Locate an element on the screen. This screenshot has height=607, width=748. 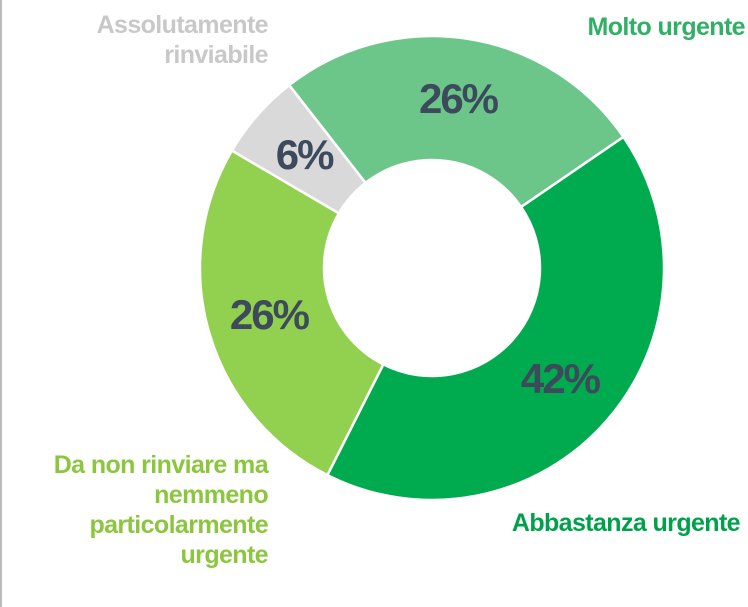
category-label: Assolutamente rinviabile is located at coordinates (182, 40).